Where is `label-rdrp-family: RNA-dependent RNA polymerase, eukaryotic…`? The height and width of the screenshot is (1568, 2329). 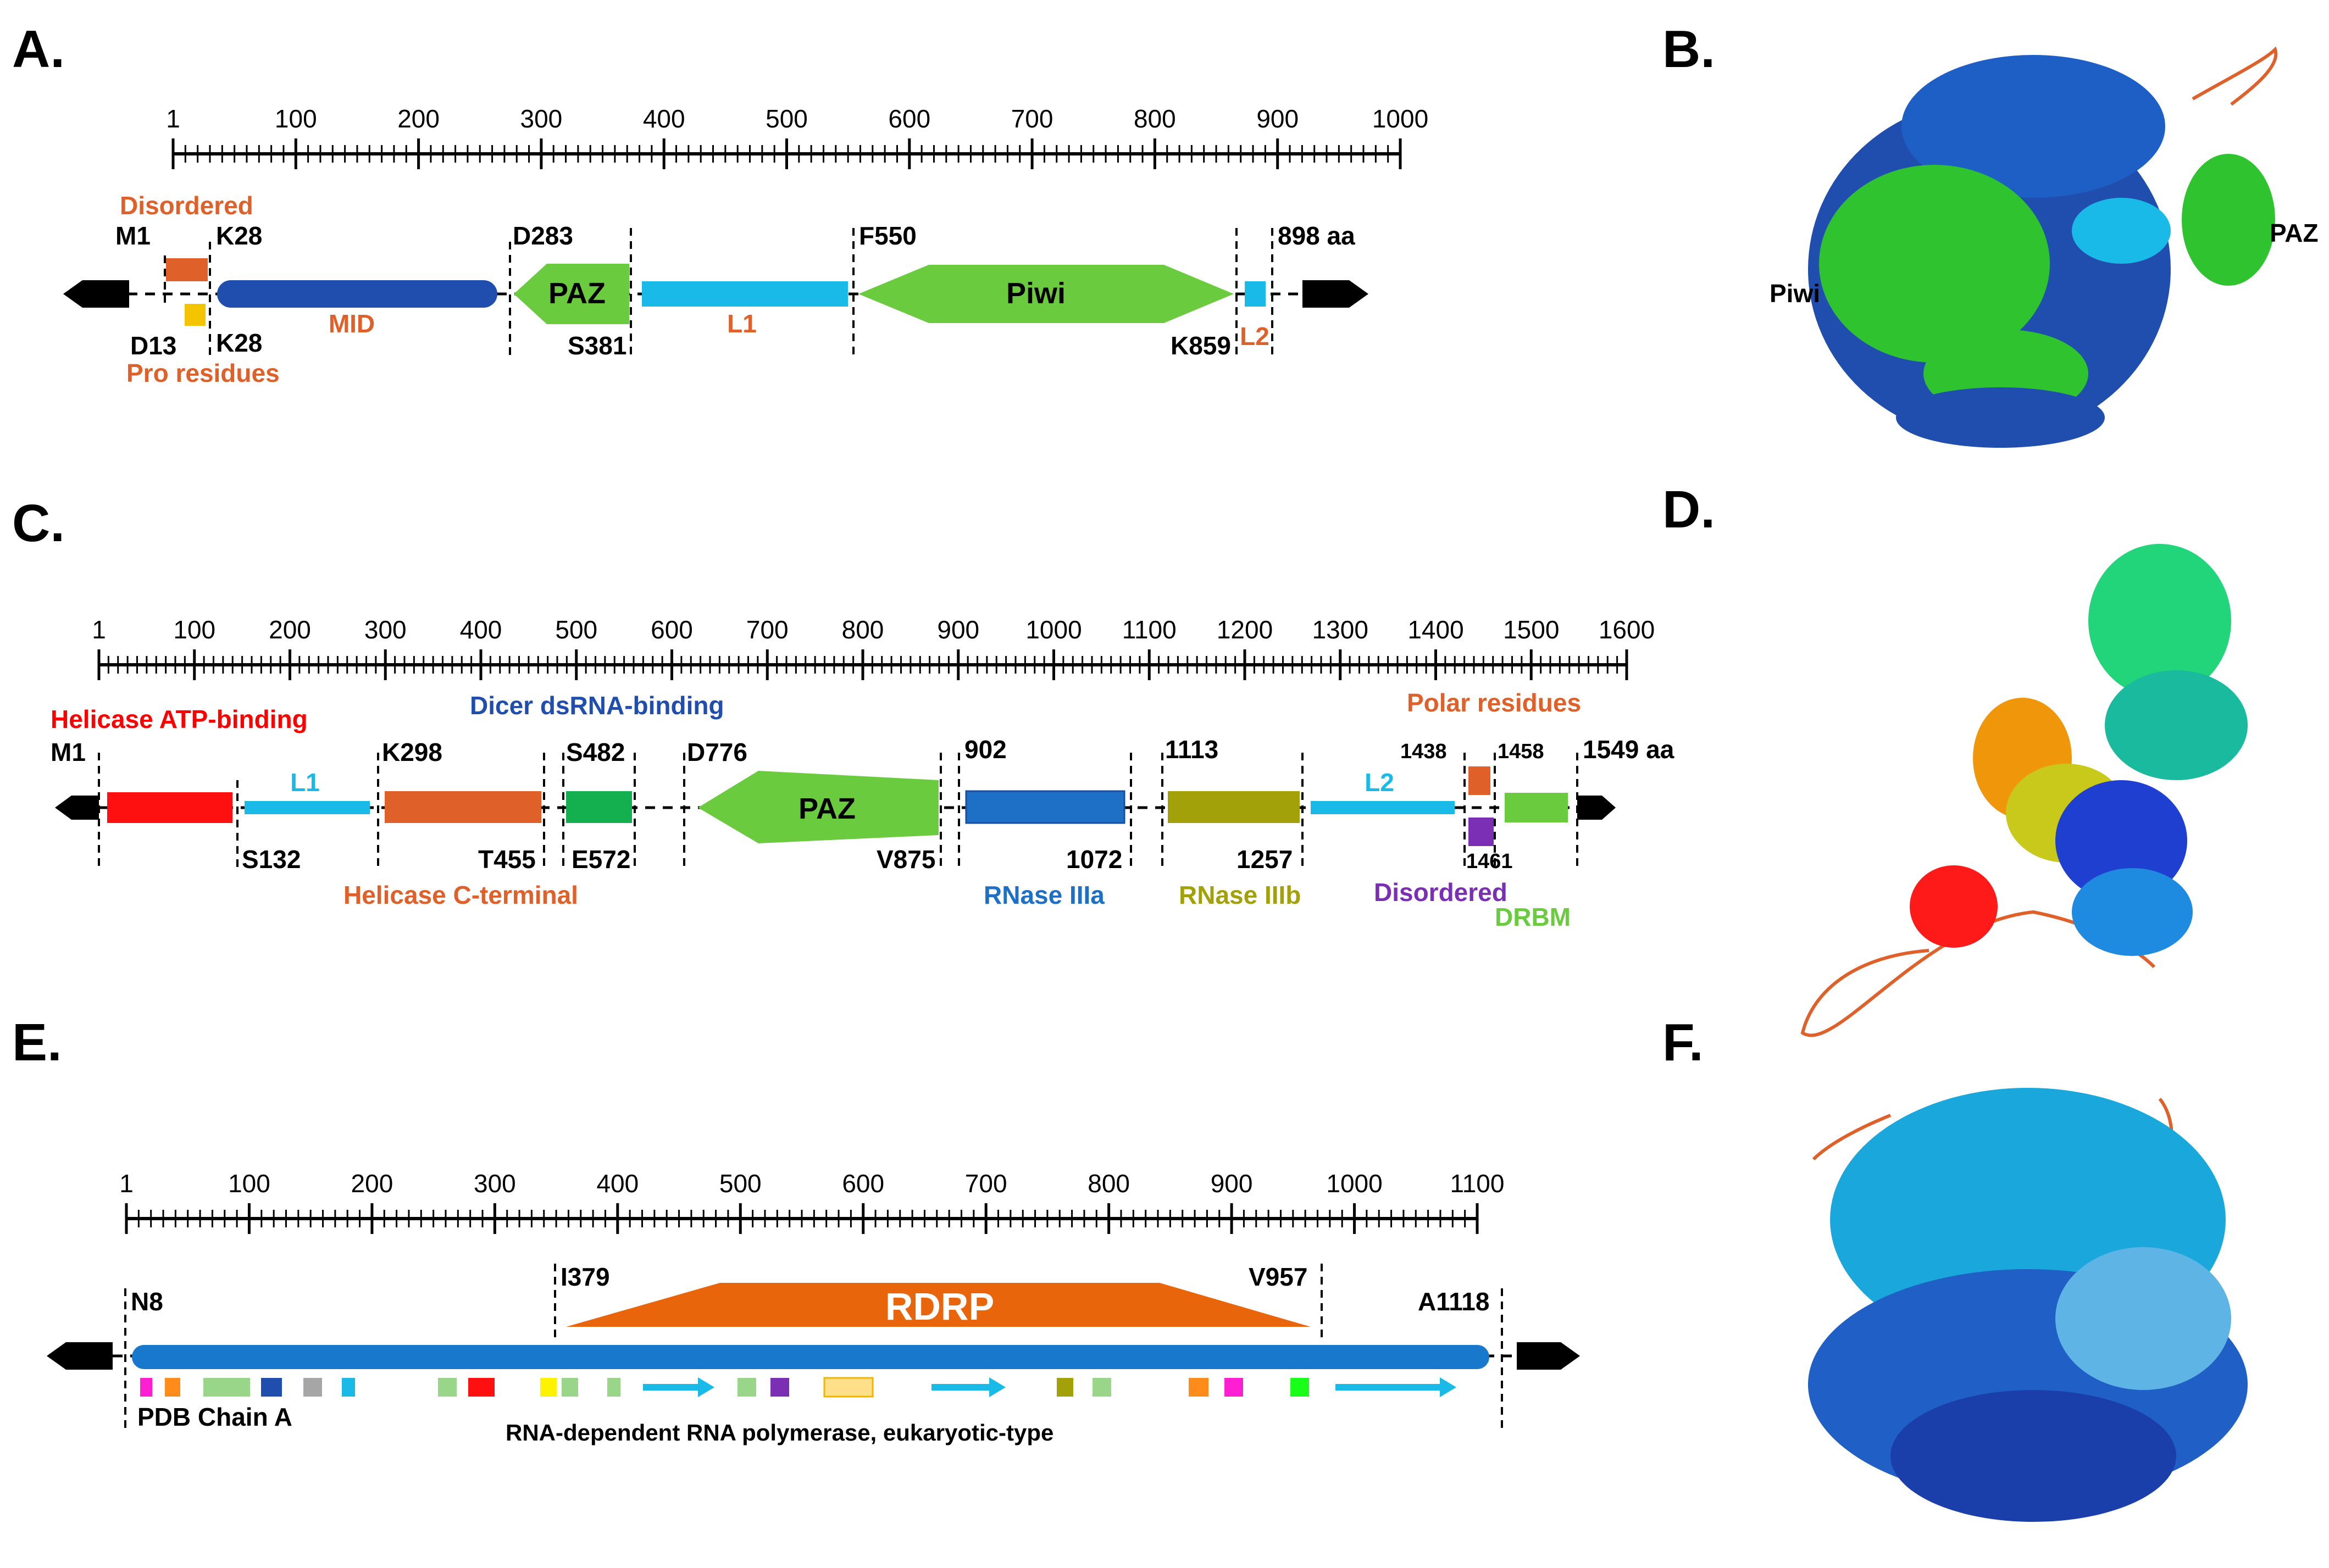 label-rdrp-family: RNA-dependent RNA polymerase, eukaryotic… is located at coordinates (779, 1432).